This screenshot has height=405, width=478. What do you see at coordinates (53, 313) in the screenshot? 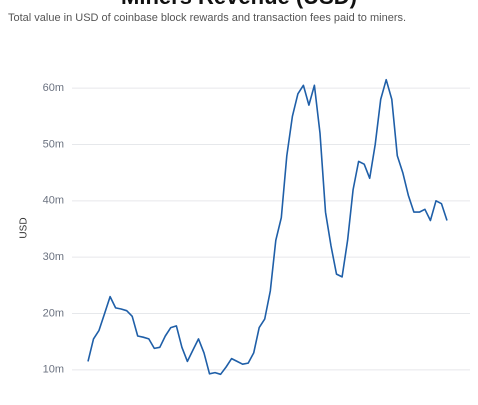
I see `y-tick-label: 20m` at bounding box center [53, 313].